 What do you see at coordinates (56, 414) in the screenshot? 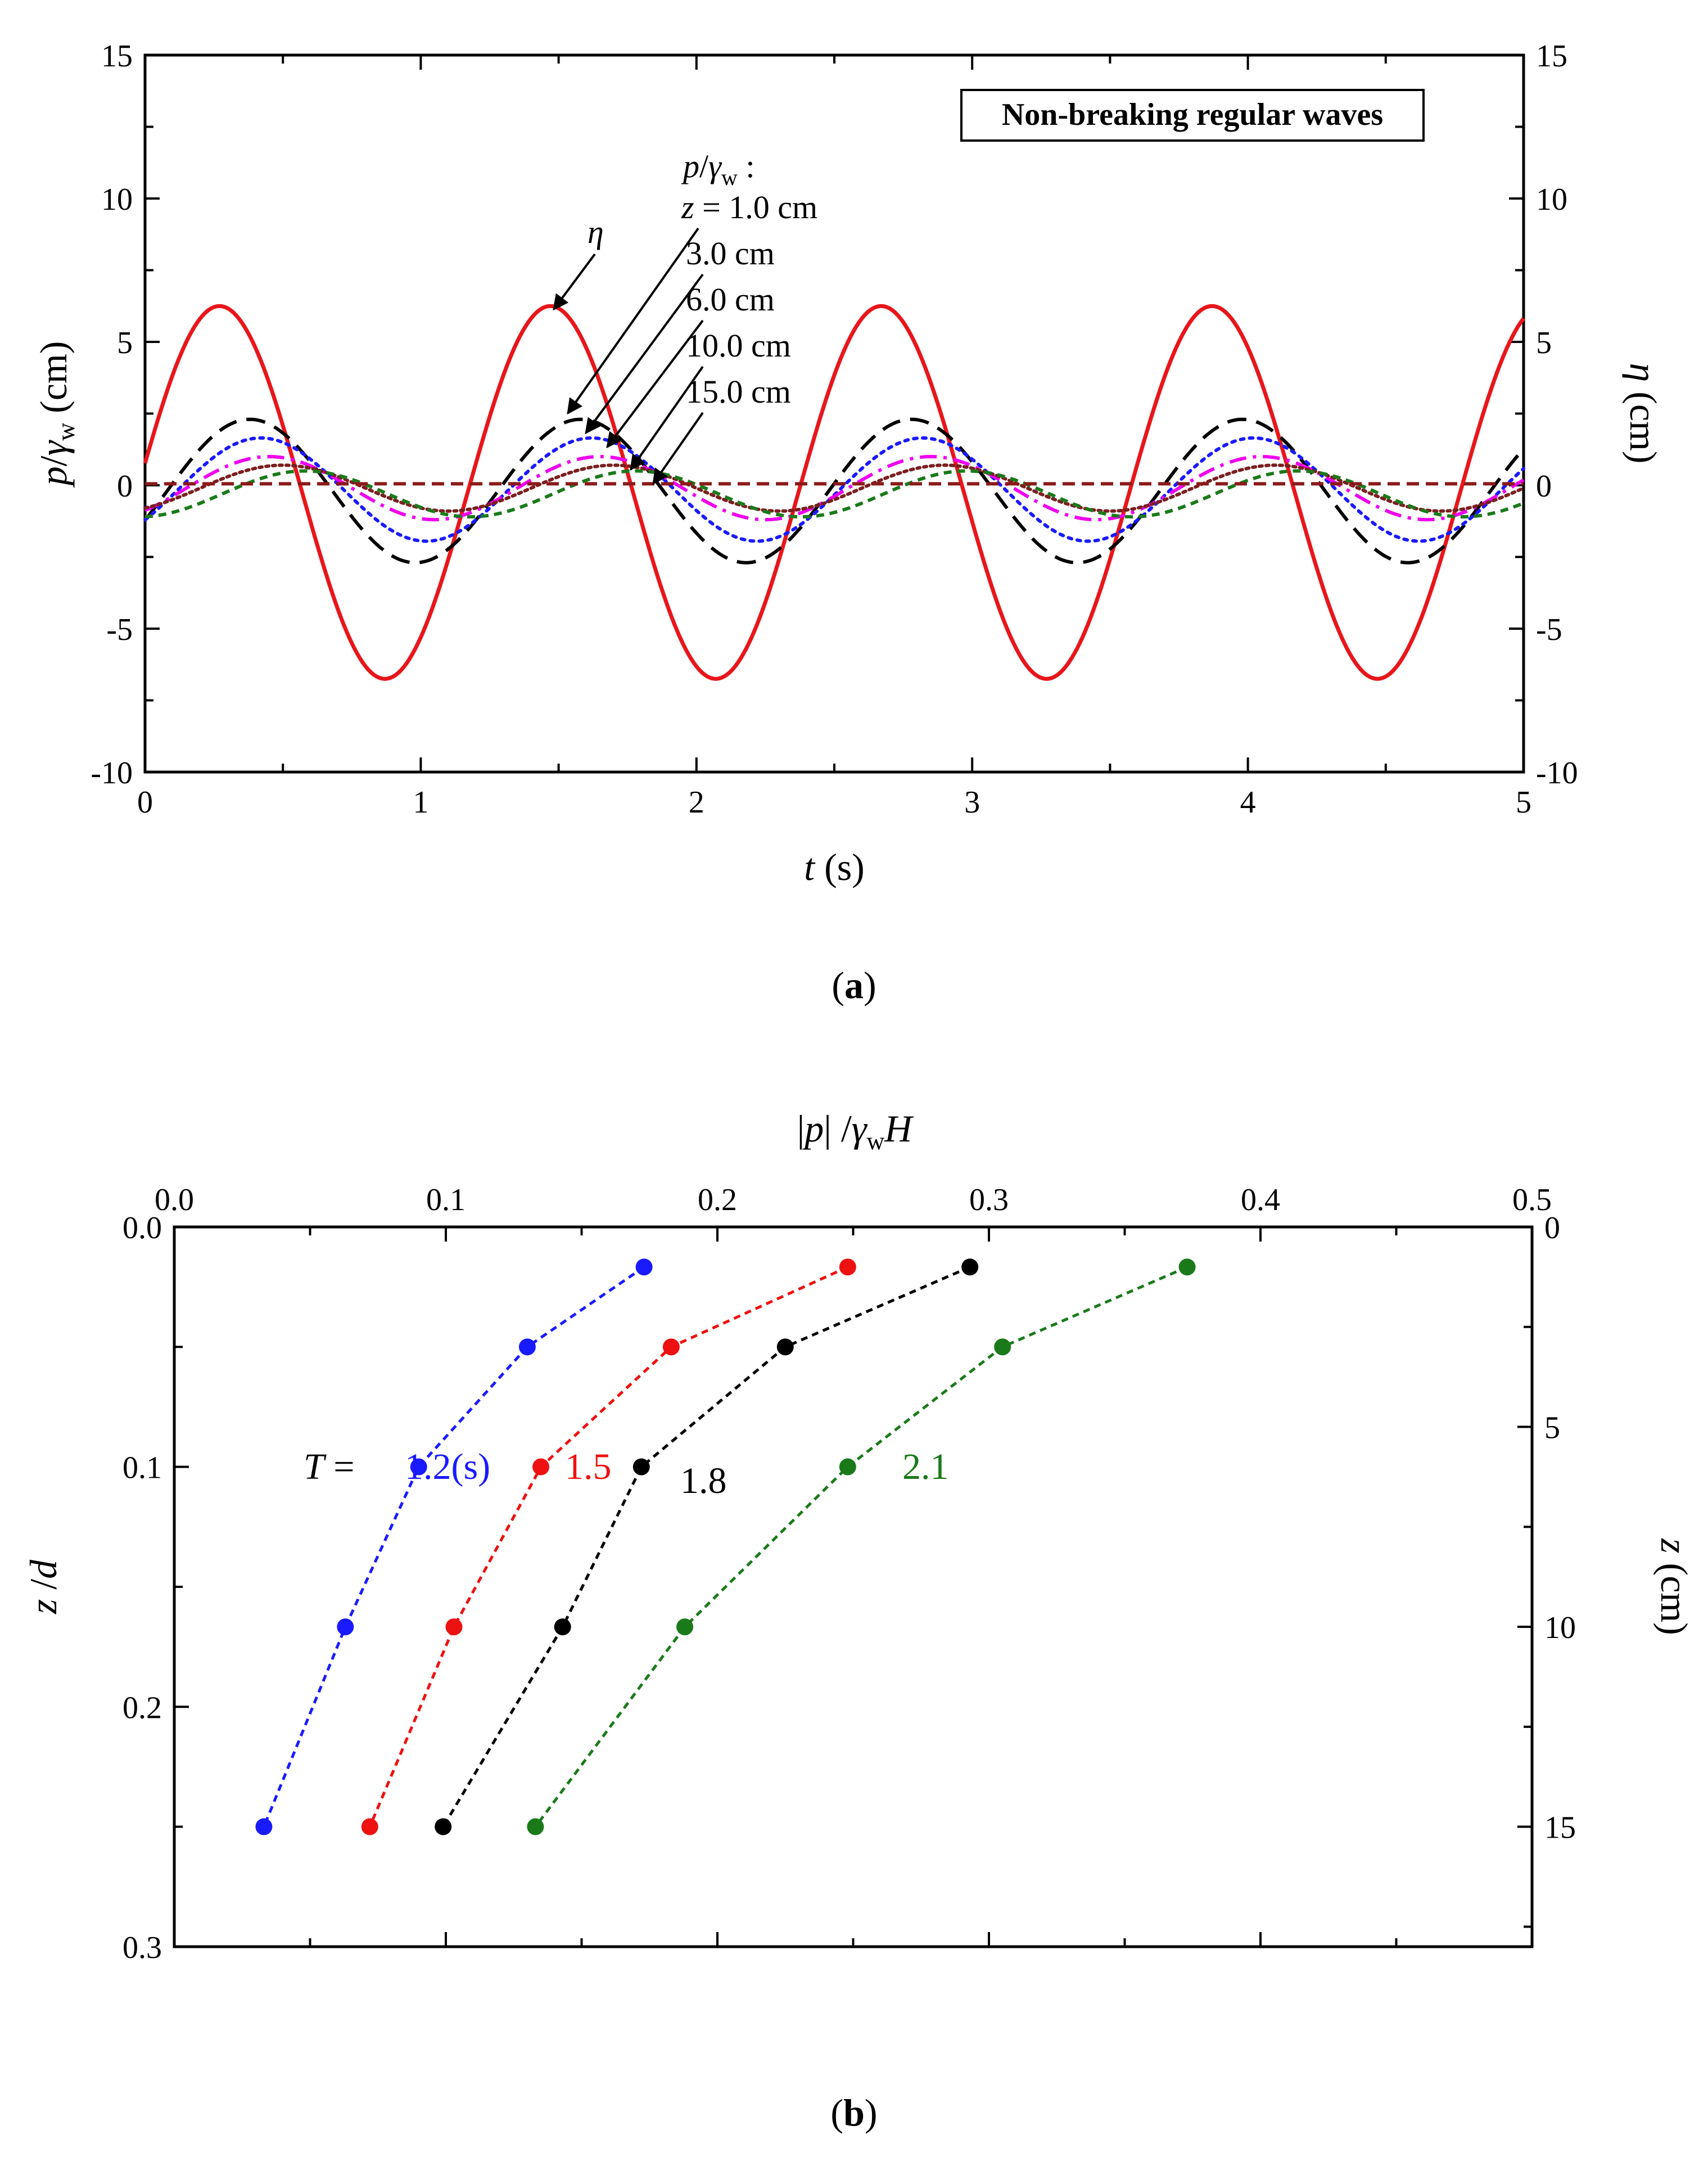
I see `chart-a-y-axis-label: p/γw (cm)` at bounding box center [56, 414].